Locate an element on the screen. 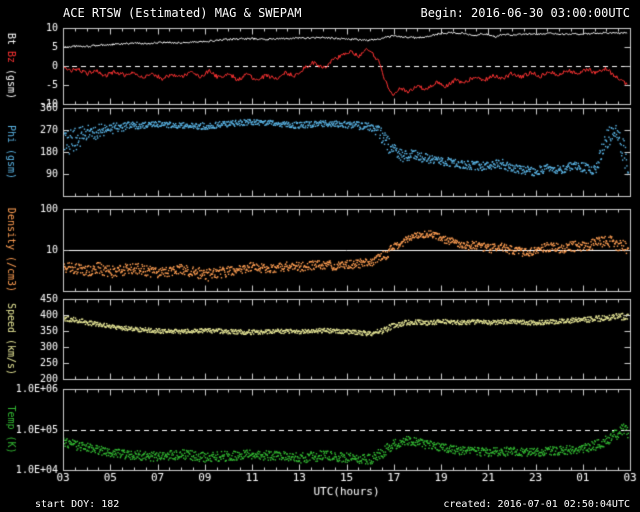 Image resolution: width=640 pixels, height=512 pixels. plot-title: ACE RTSW (Estimated) MAG & SWEPAM is located at coordinates (182, 13).